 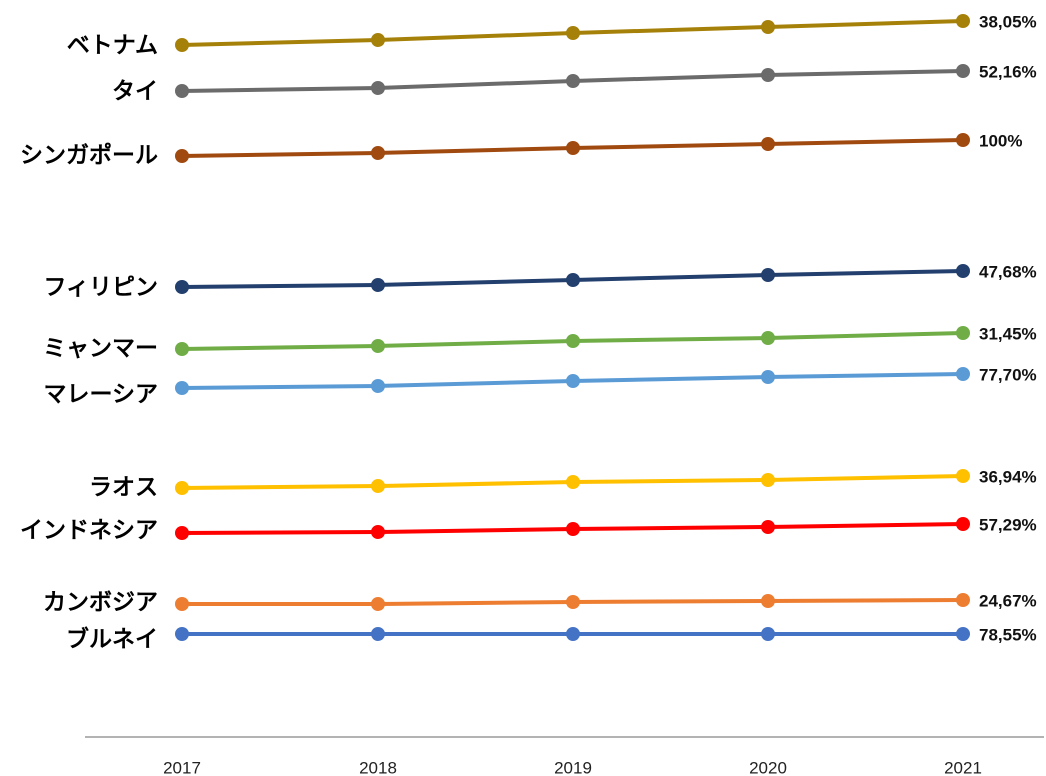 I want to click on series-2: タイ 52,16%, so click(x=574, y=83).